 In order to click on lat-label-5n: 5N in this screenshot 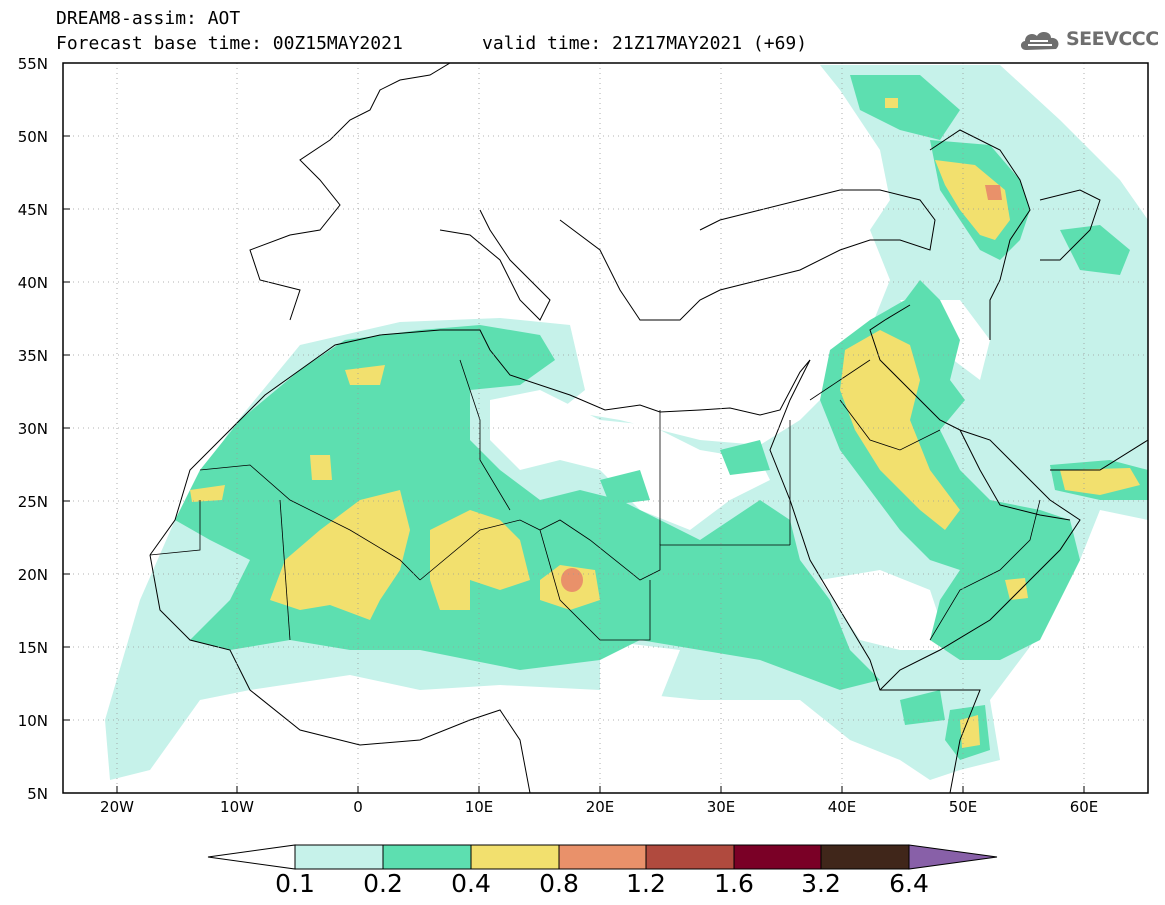, I will do `click(37, 794)`.